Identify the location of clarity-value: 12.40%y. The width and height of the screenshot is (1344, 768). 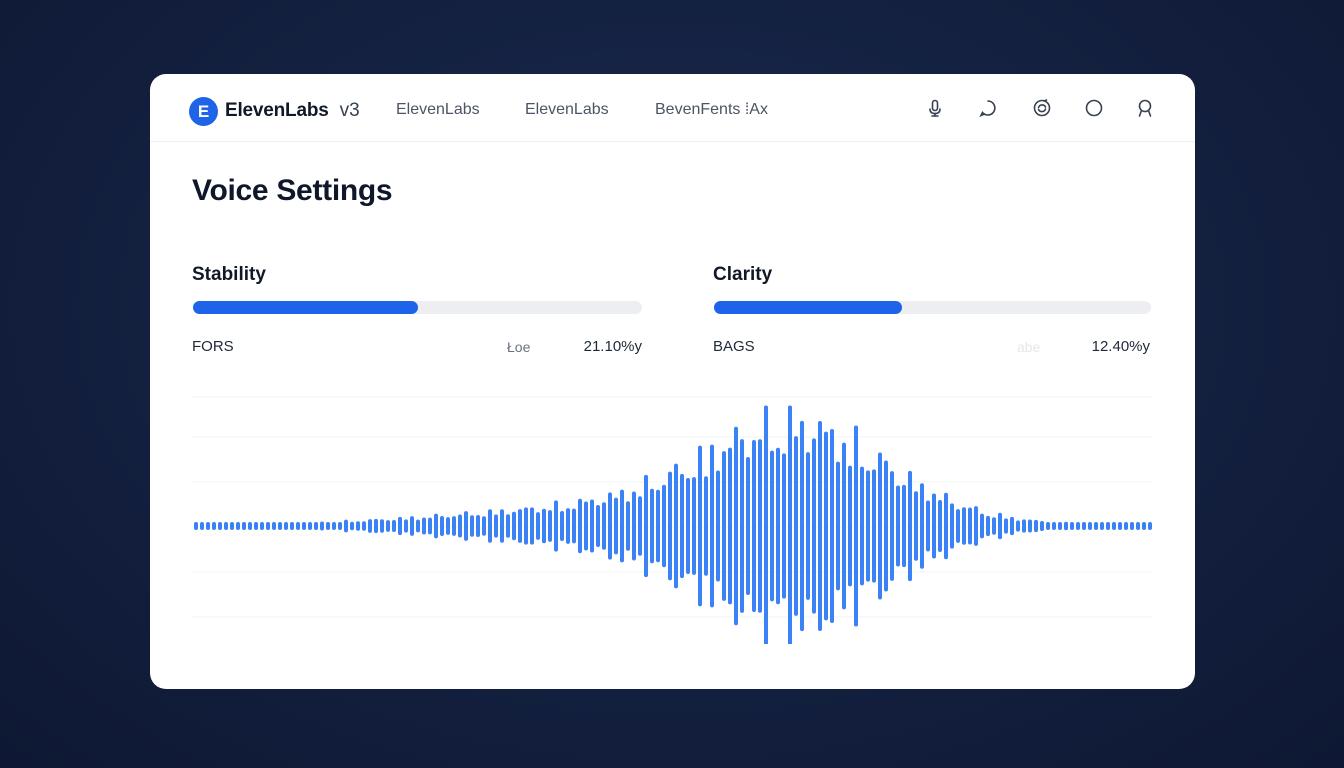
(1120, 346).